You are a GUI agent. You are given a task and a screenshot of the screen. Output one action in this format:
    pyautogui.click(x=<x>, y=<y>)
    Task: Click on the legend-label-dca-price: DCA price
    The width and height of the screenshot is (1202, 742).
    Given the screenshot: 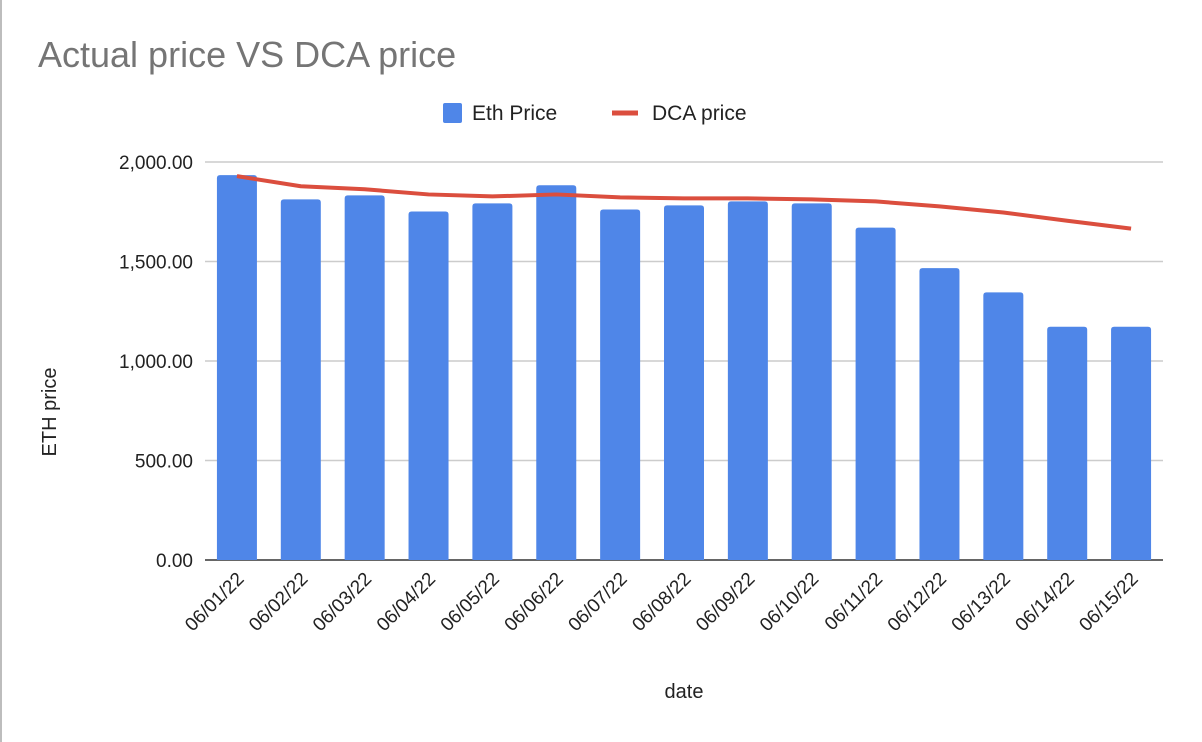 What is the action you would take?
    pyautogui.click(x=699, y=113)
    